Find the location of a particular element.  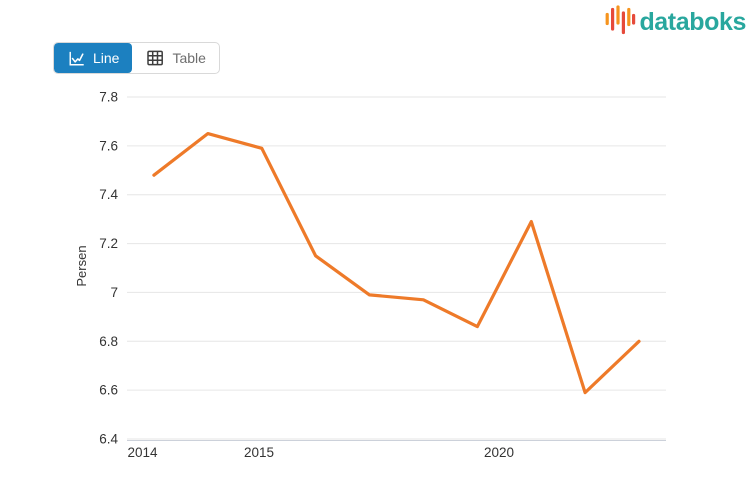

line-view-label: Line is located at coordinates (106, 58).